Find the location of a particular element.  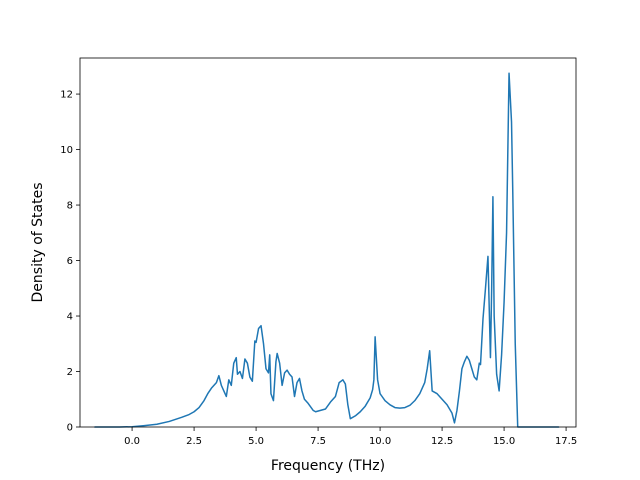

x-tick-label: 7.5 is located at coordinates (318, 441).